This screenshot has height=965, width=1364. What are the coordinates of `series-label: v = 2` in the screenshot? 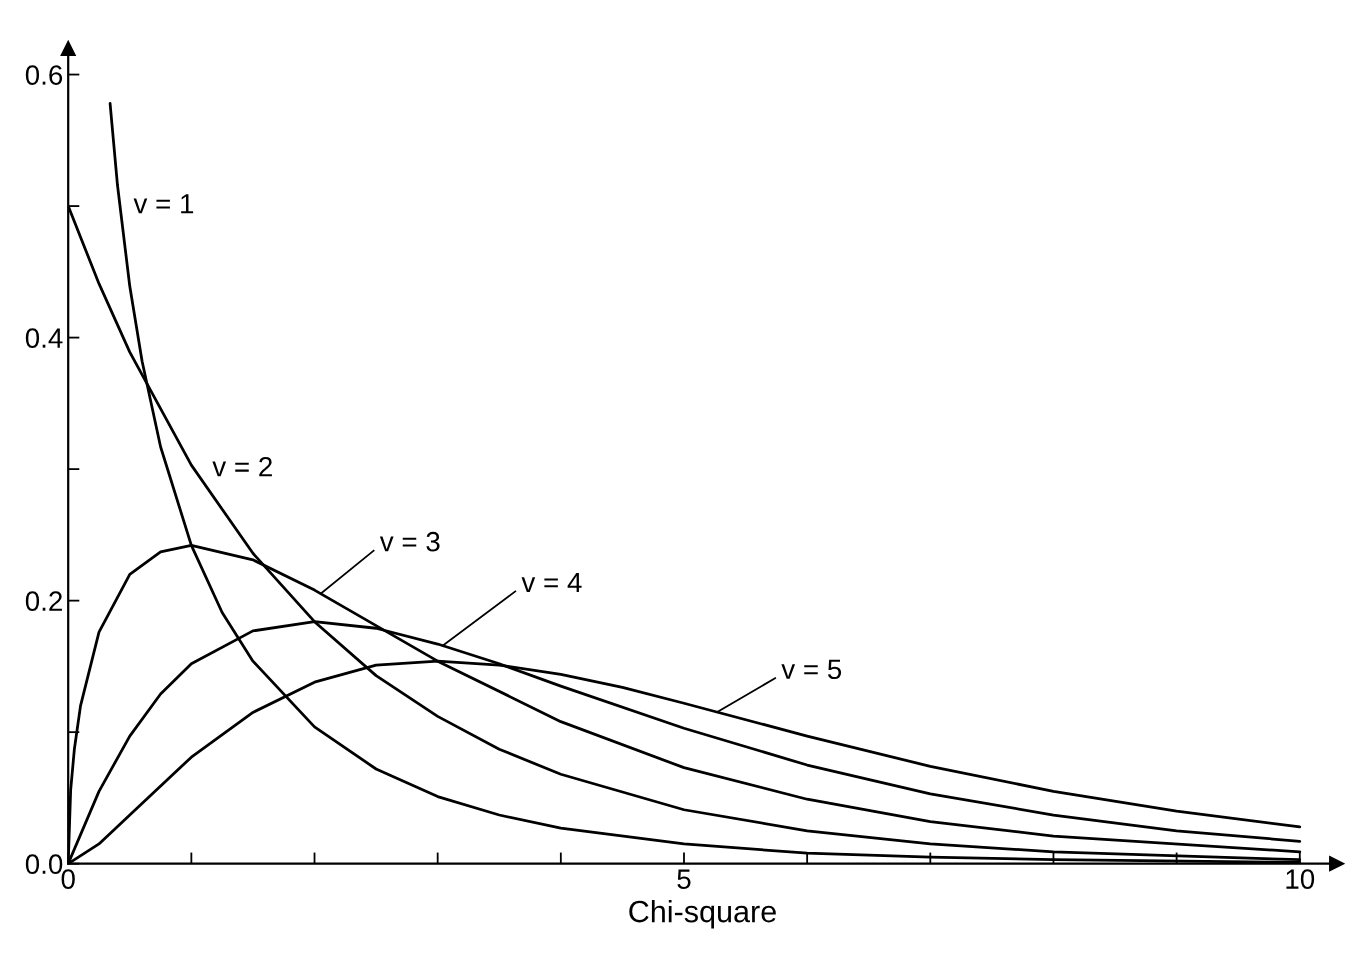 It's located at (242, 466).